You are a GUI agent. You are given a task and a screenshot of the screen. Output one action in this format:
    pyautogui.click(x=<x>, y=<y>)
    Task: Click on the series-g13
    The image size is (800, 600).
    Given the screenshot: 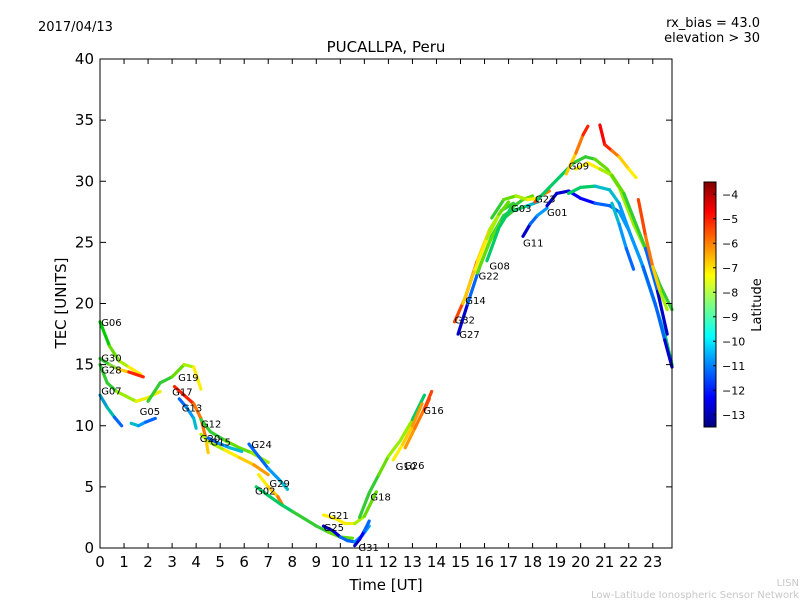 What is the action you would take?
    pyautogui.click(x=187, y=413)
    